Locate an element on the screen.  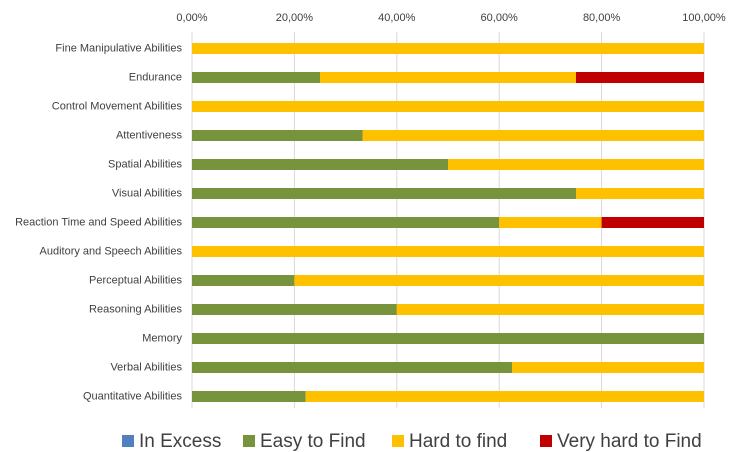
category-label: Auditory and Speech Abilities is located at coordinates (111, 251).